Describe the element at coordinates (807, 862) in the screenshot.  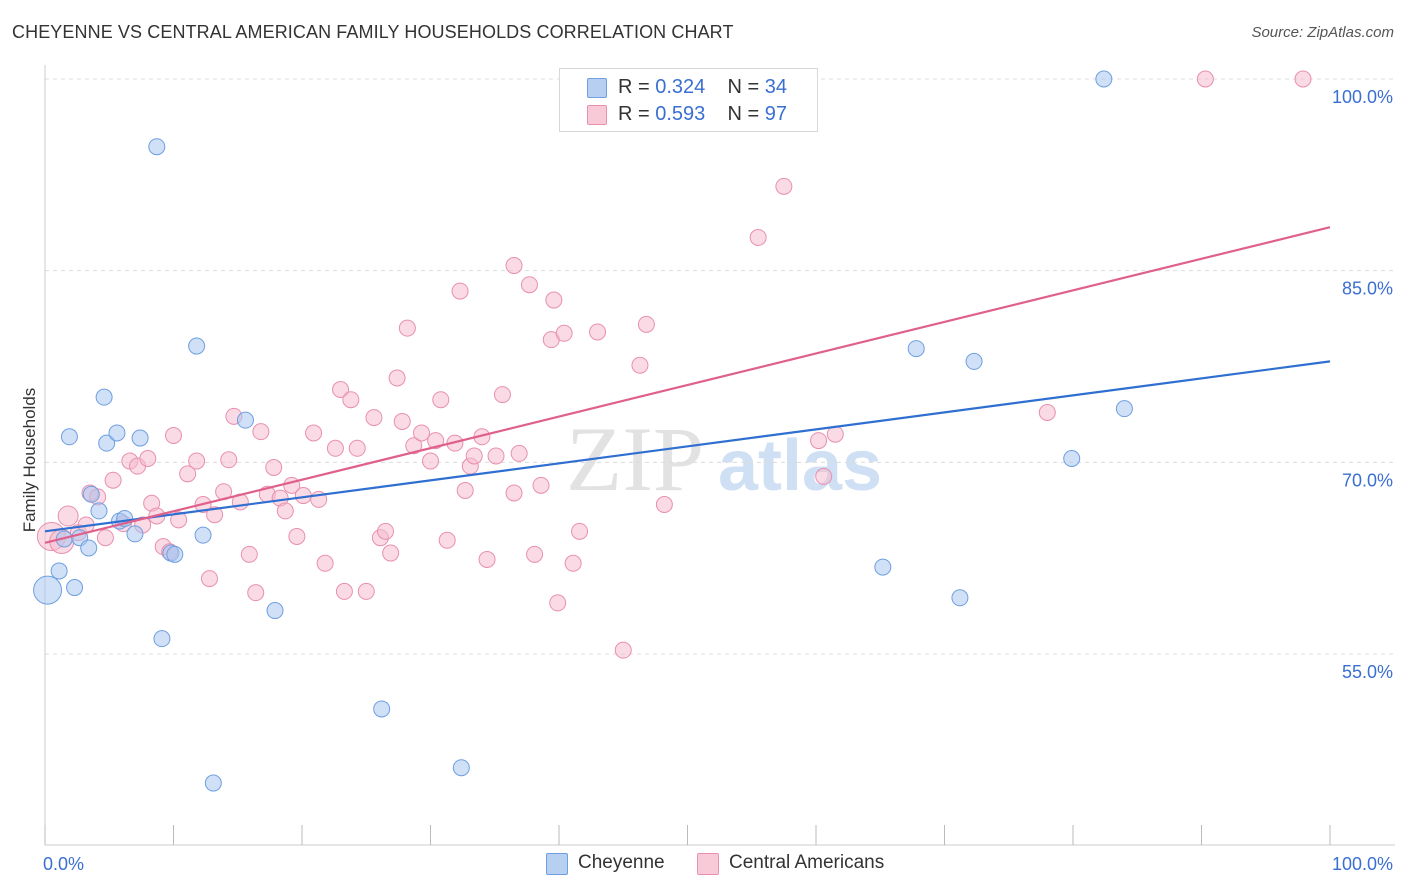
I see `bottom-legend-label-central-americans: Central Americans` at that location.